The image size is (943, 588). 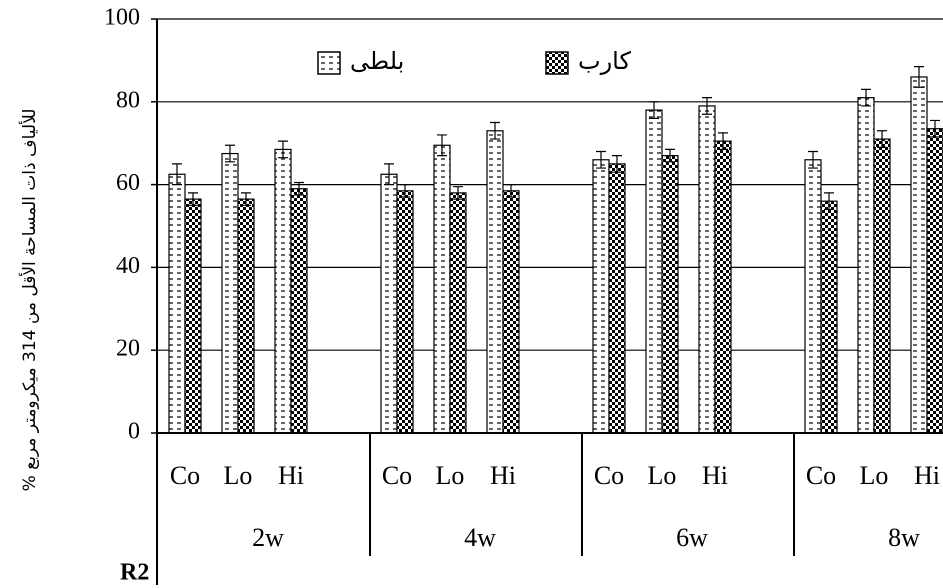 I want to click on group-label: 2w, so click(x=268, y=537).